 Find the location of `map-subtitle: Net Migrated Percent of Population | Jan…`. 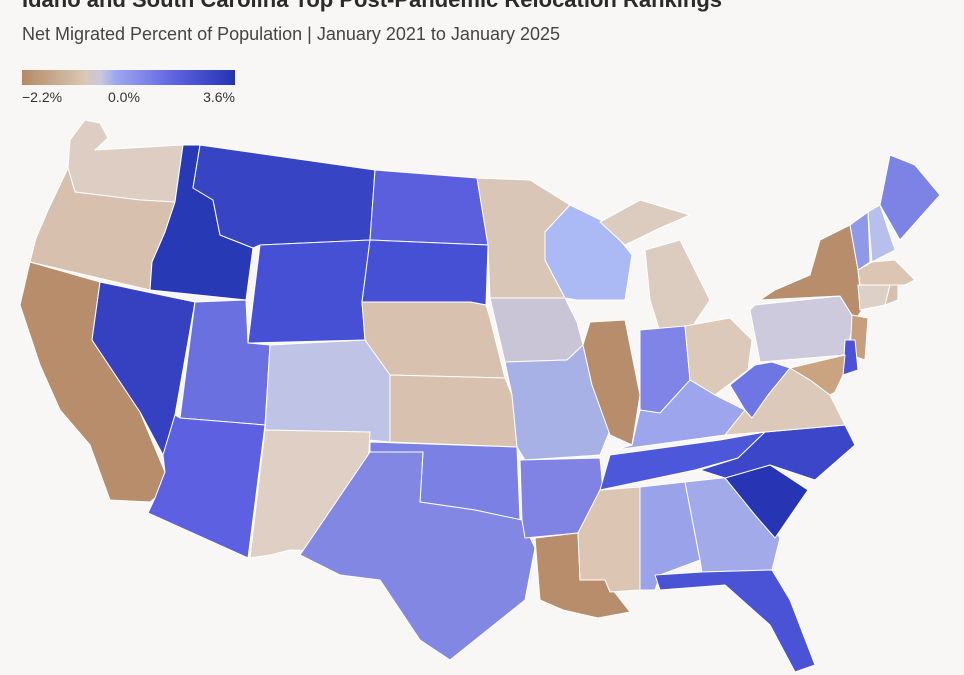

map-subtitle: Net Migrated Percent of Population | Jan… is located at coordinates (291, 34).